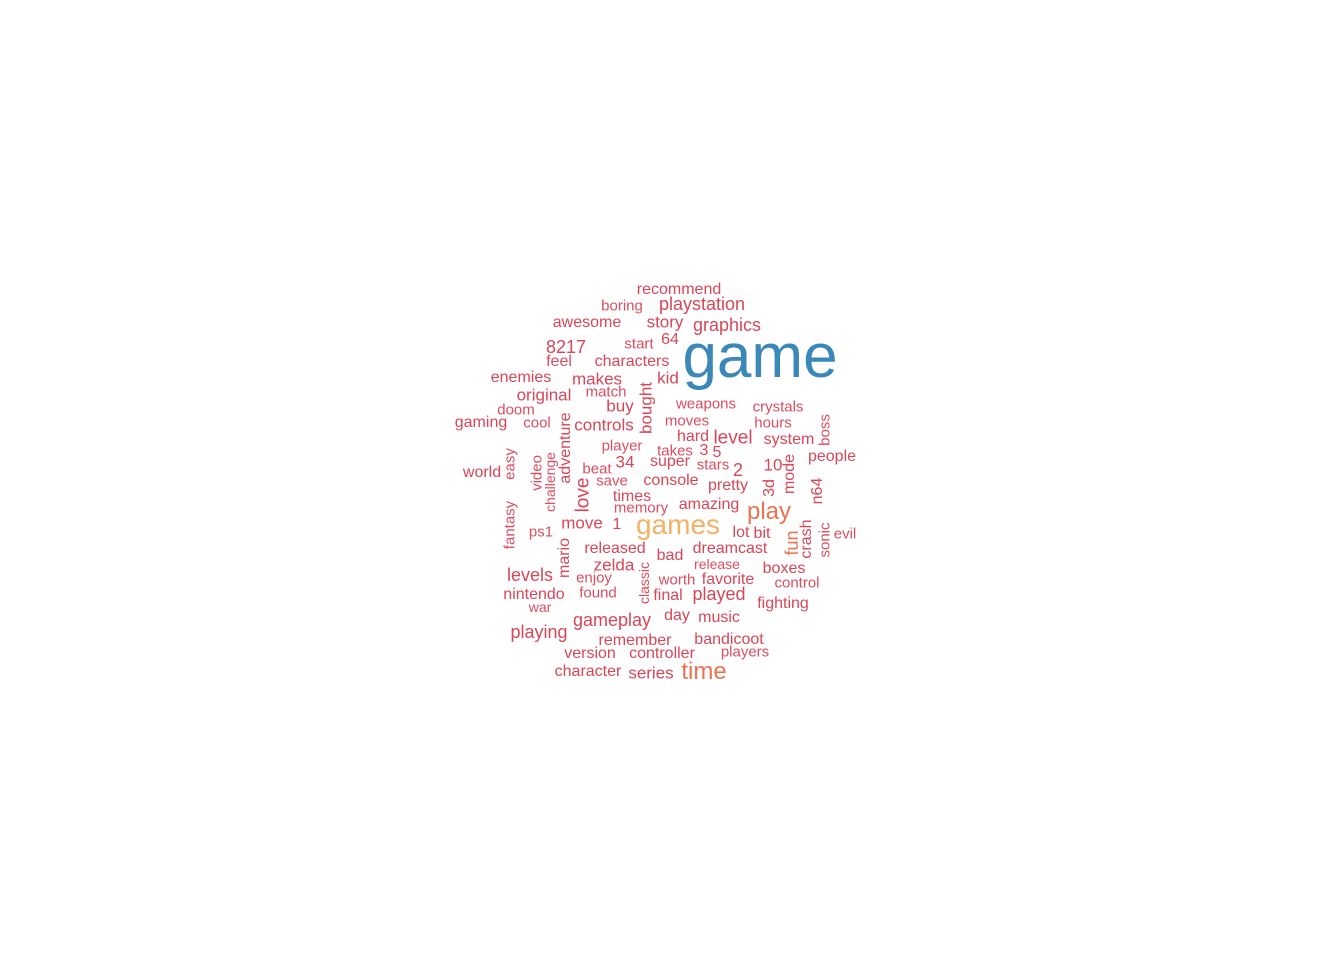  What do you see at coordinates (530, 575) in the screenshot?
I see `word-levels: levels` at bounding box center [530, 575].